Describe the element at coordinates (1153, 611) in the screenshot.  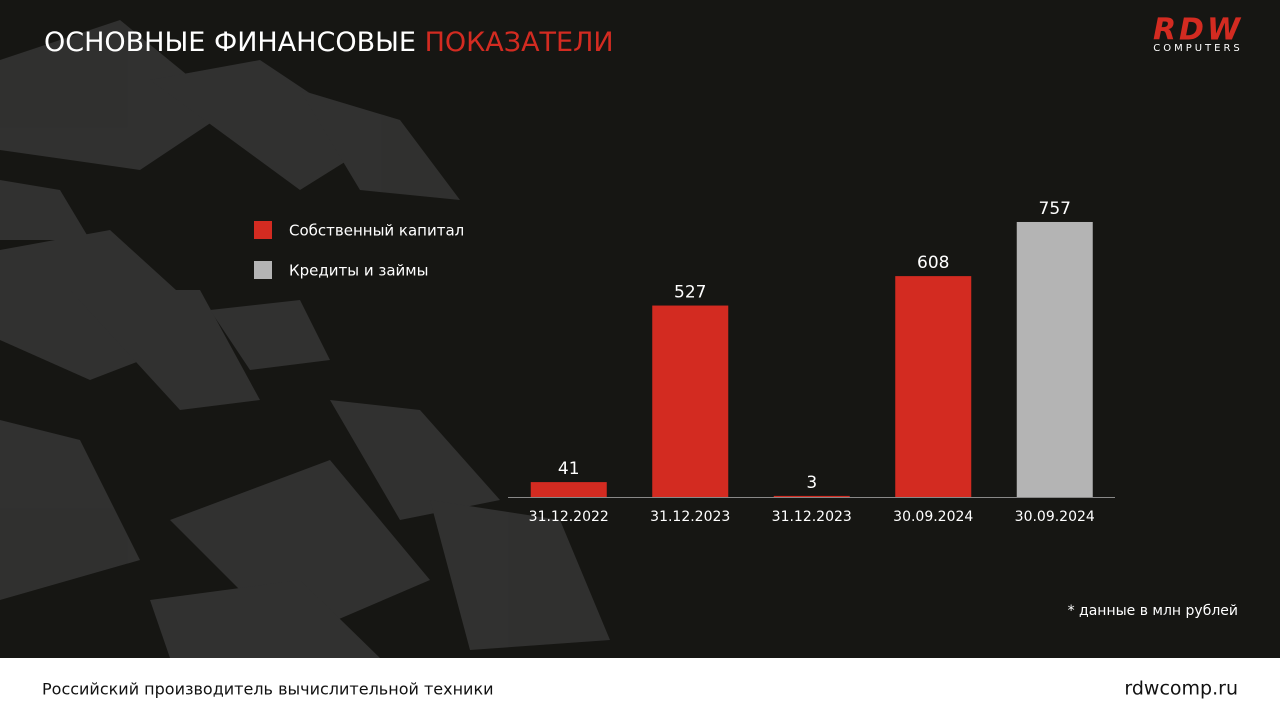
I see `note: * данные в млн рублей` at that location.